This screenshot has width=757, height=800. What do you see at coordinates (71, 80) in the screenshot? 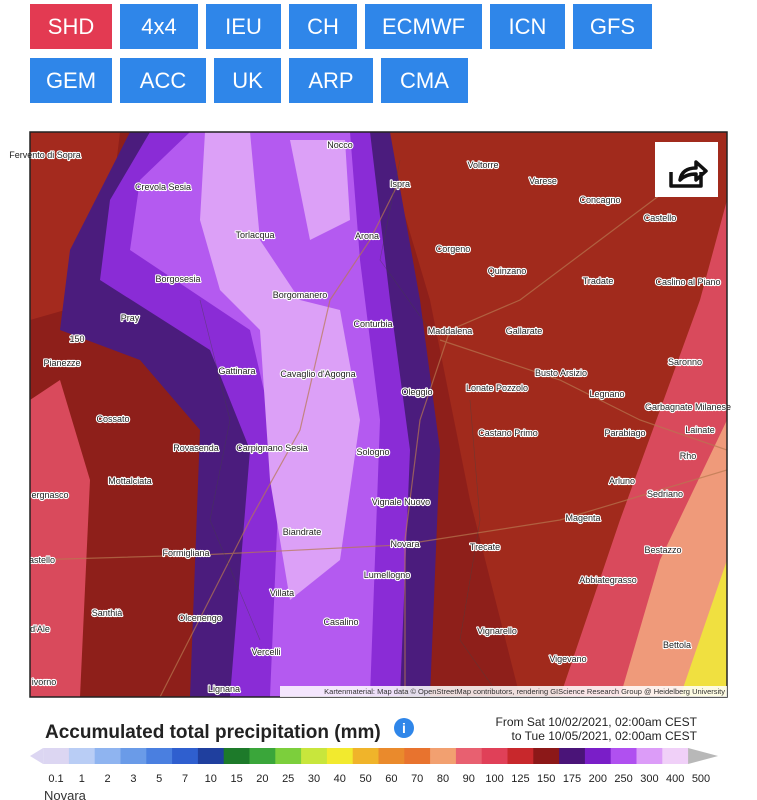
I see `model-button: GEM` at bounding box center [71, 80].